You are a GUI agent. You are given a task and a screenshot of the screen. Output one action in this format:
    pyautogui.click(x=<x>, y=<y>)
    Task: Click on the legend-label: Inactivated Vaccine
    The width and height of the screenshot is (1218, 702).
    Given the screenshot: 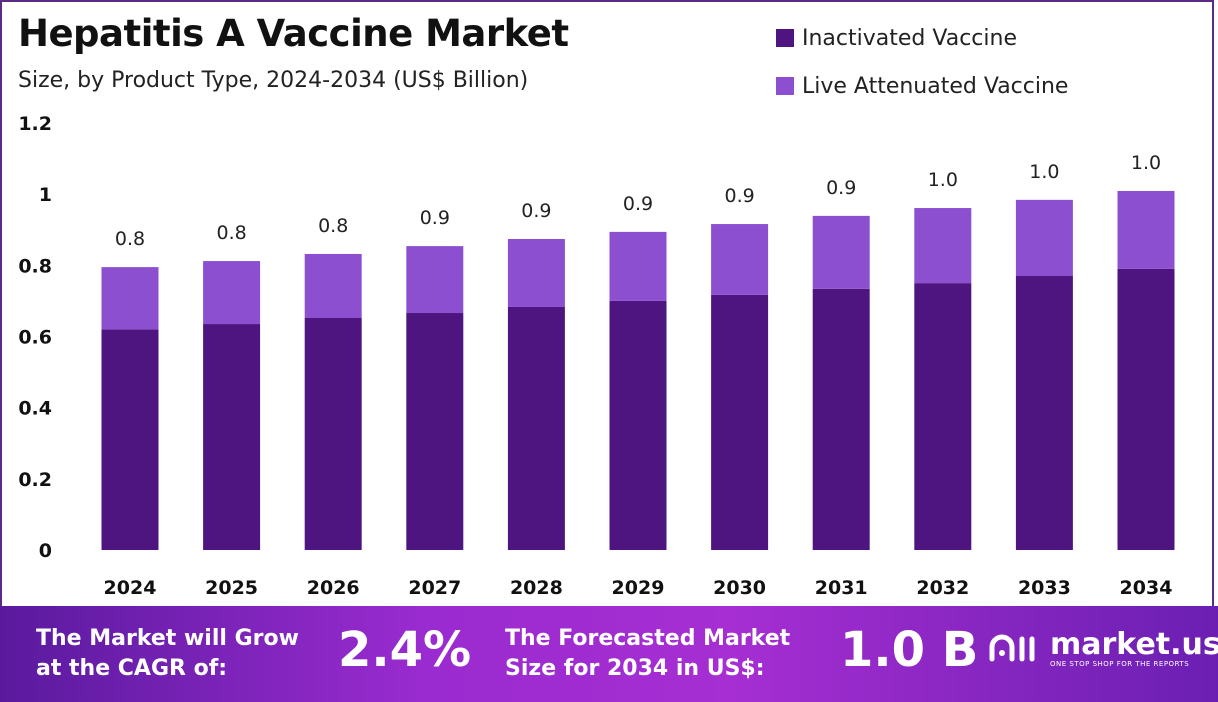 What is the action you would take?
    pyautogui.click(x=909, y=38)
    